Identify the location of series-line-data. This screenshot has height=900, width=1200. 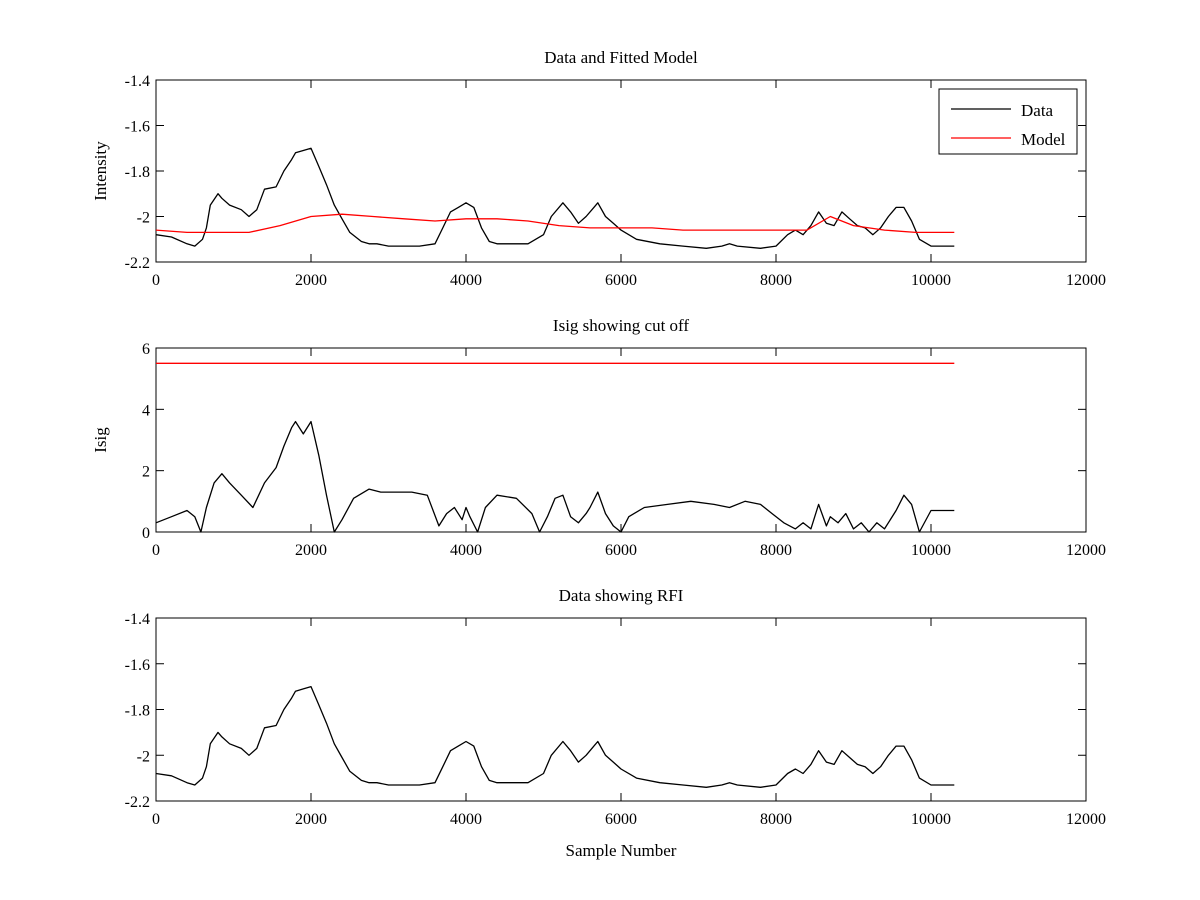
(555, 198).